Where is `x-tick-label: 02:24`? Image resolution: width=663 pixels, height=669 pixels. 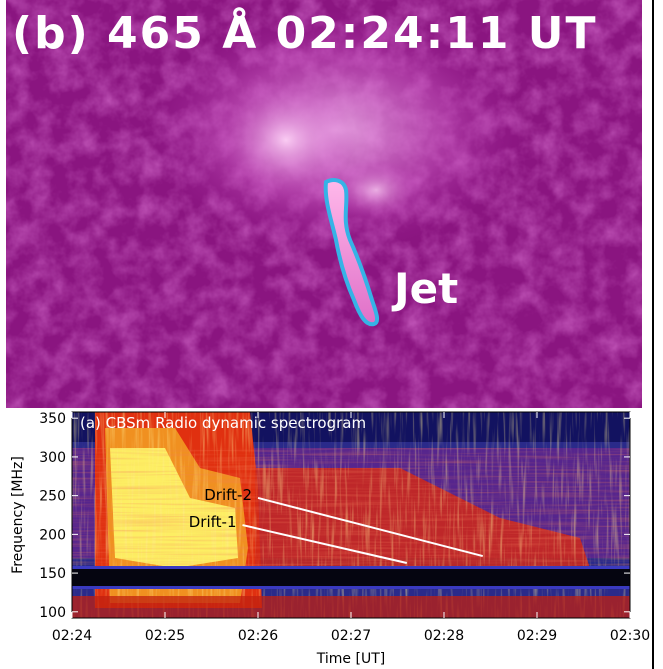 x-tick-label: 02:24 is located at coordinates (72, 636).